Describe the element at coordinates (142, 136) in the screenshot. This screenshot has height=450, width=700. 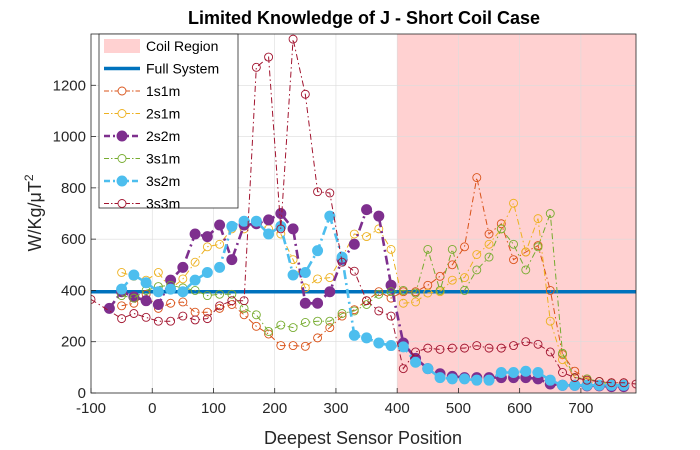
I see `legend-entry-4: 2s2m` at that location.